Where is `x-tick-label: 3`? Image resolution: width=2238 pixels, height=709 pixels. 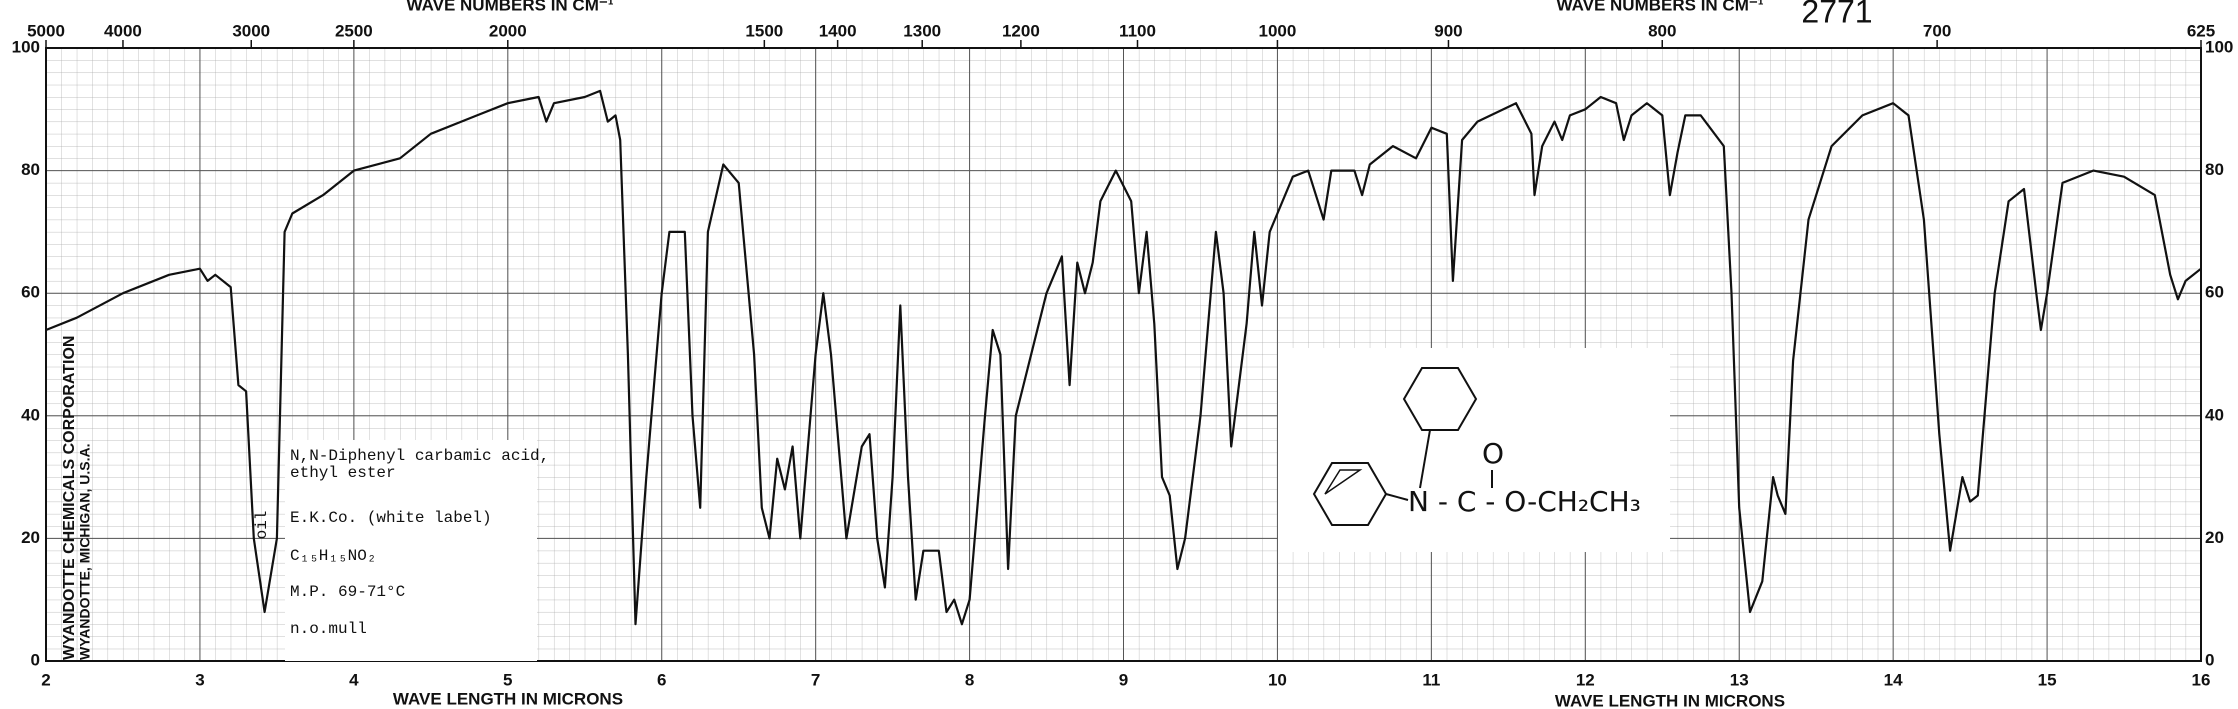 x-tick-label: 3 is located at coordinates (199, 679).